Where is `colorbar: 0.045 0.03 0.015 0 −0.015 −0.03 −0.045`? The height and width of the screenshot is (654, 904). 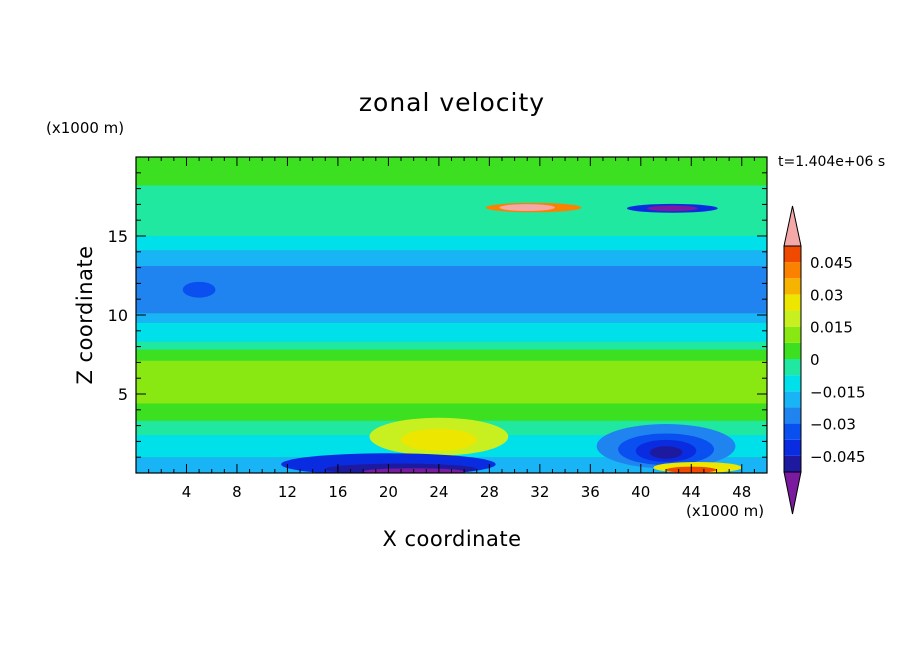
colorbar: 0.045 0.03 0.015 0 −0.015 −0.03 −0.045 is located at coordinates (824, 360).